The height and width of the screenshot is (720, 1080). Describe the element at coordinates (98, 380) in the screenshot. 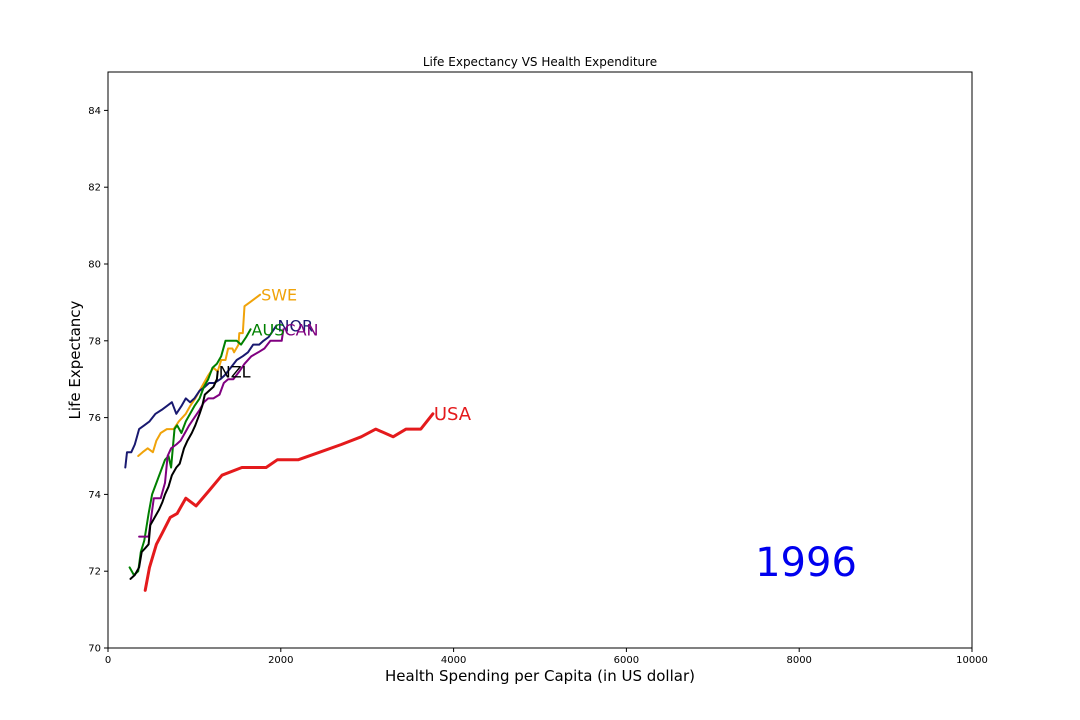

I see `y-axis: 70 72 74 76 78 80 82 84` at that location.